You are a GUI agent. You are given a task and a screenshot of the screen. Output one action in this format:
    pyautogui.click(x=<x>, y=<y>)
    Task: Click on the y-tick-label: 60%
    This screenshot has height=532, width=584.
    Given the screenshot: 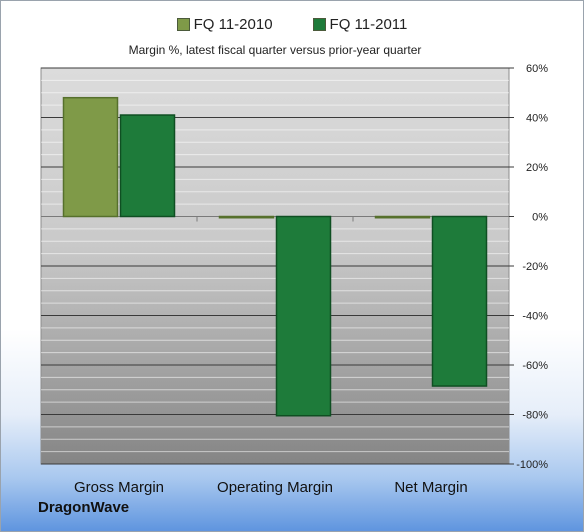 What is the action you would take?
    pyautogui.click(x=537, y=69)
    